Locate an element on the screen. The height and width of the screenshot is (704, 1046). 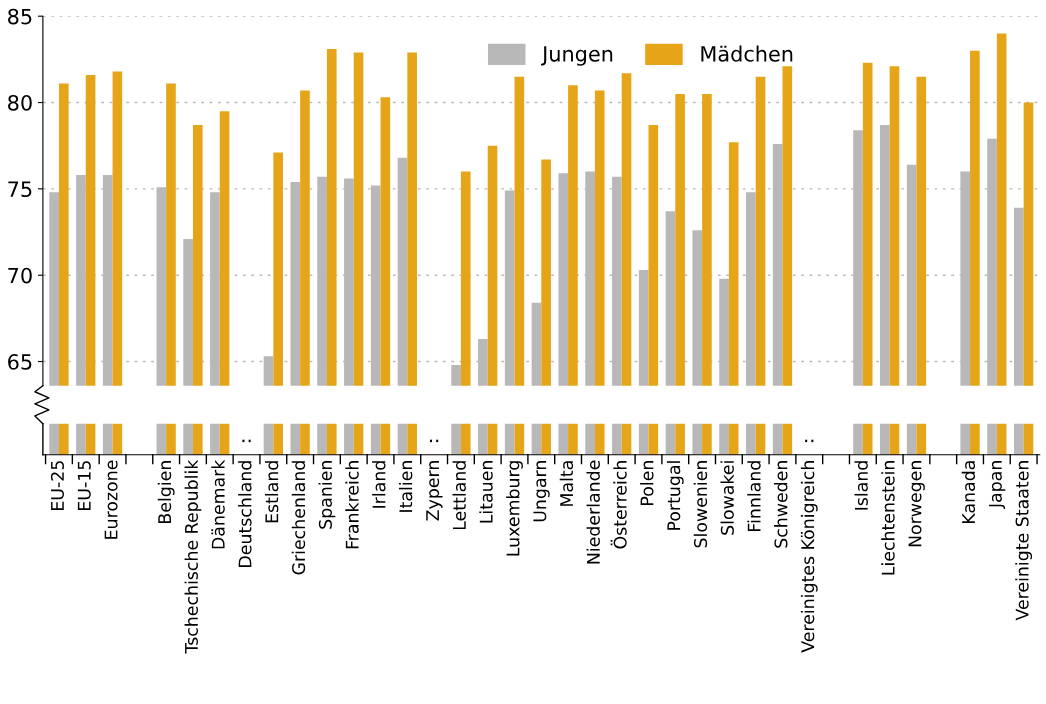
x-tick-label: Slowenien is located at coordinates (700, 504).